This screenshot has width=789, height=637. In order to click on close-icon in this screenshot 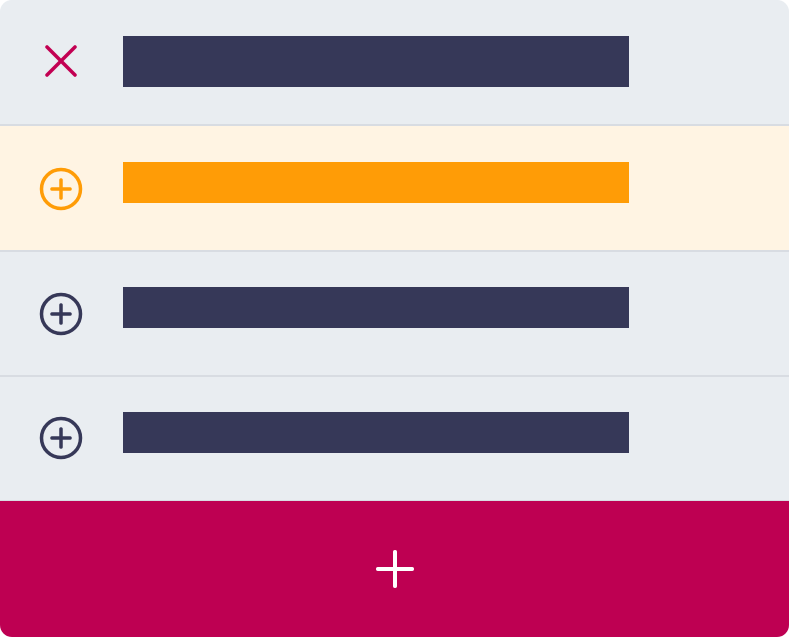, I will do `click(61, 61)`.